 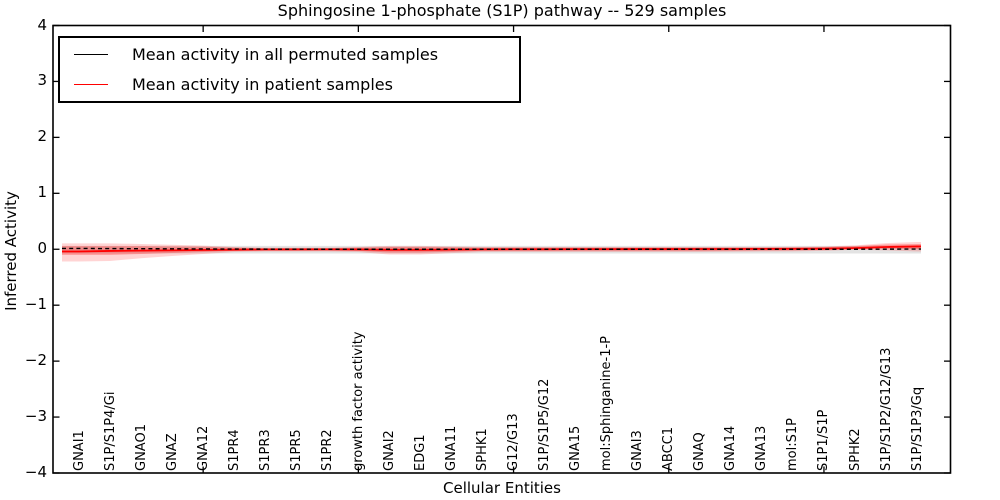 What do you see at coordinates (731, 448) in the screenshot?
I see `x-category-label: GNA14` at bounding box center [731, 448].